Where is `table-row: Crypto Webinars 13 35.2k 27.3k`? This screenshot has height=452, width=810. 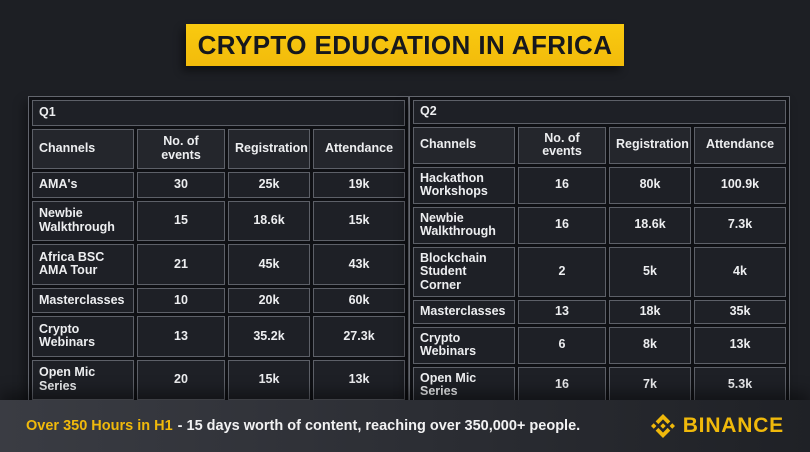 table-row: Crypto Webinars 13 35.2k 27.3k is located at coordinates (218, 336).